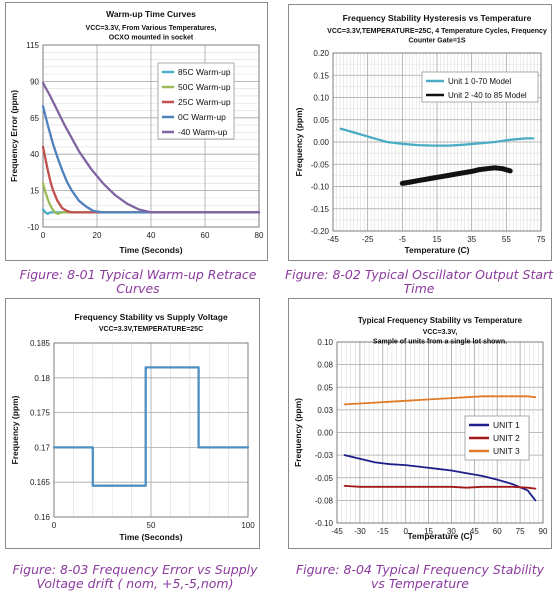  What do you see at coordinates (32, 45) in the screenshot?
I see `y-tick-label: 115` at bounding box center [32, 45].